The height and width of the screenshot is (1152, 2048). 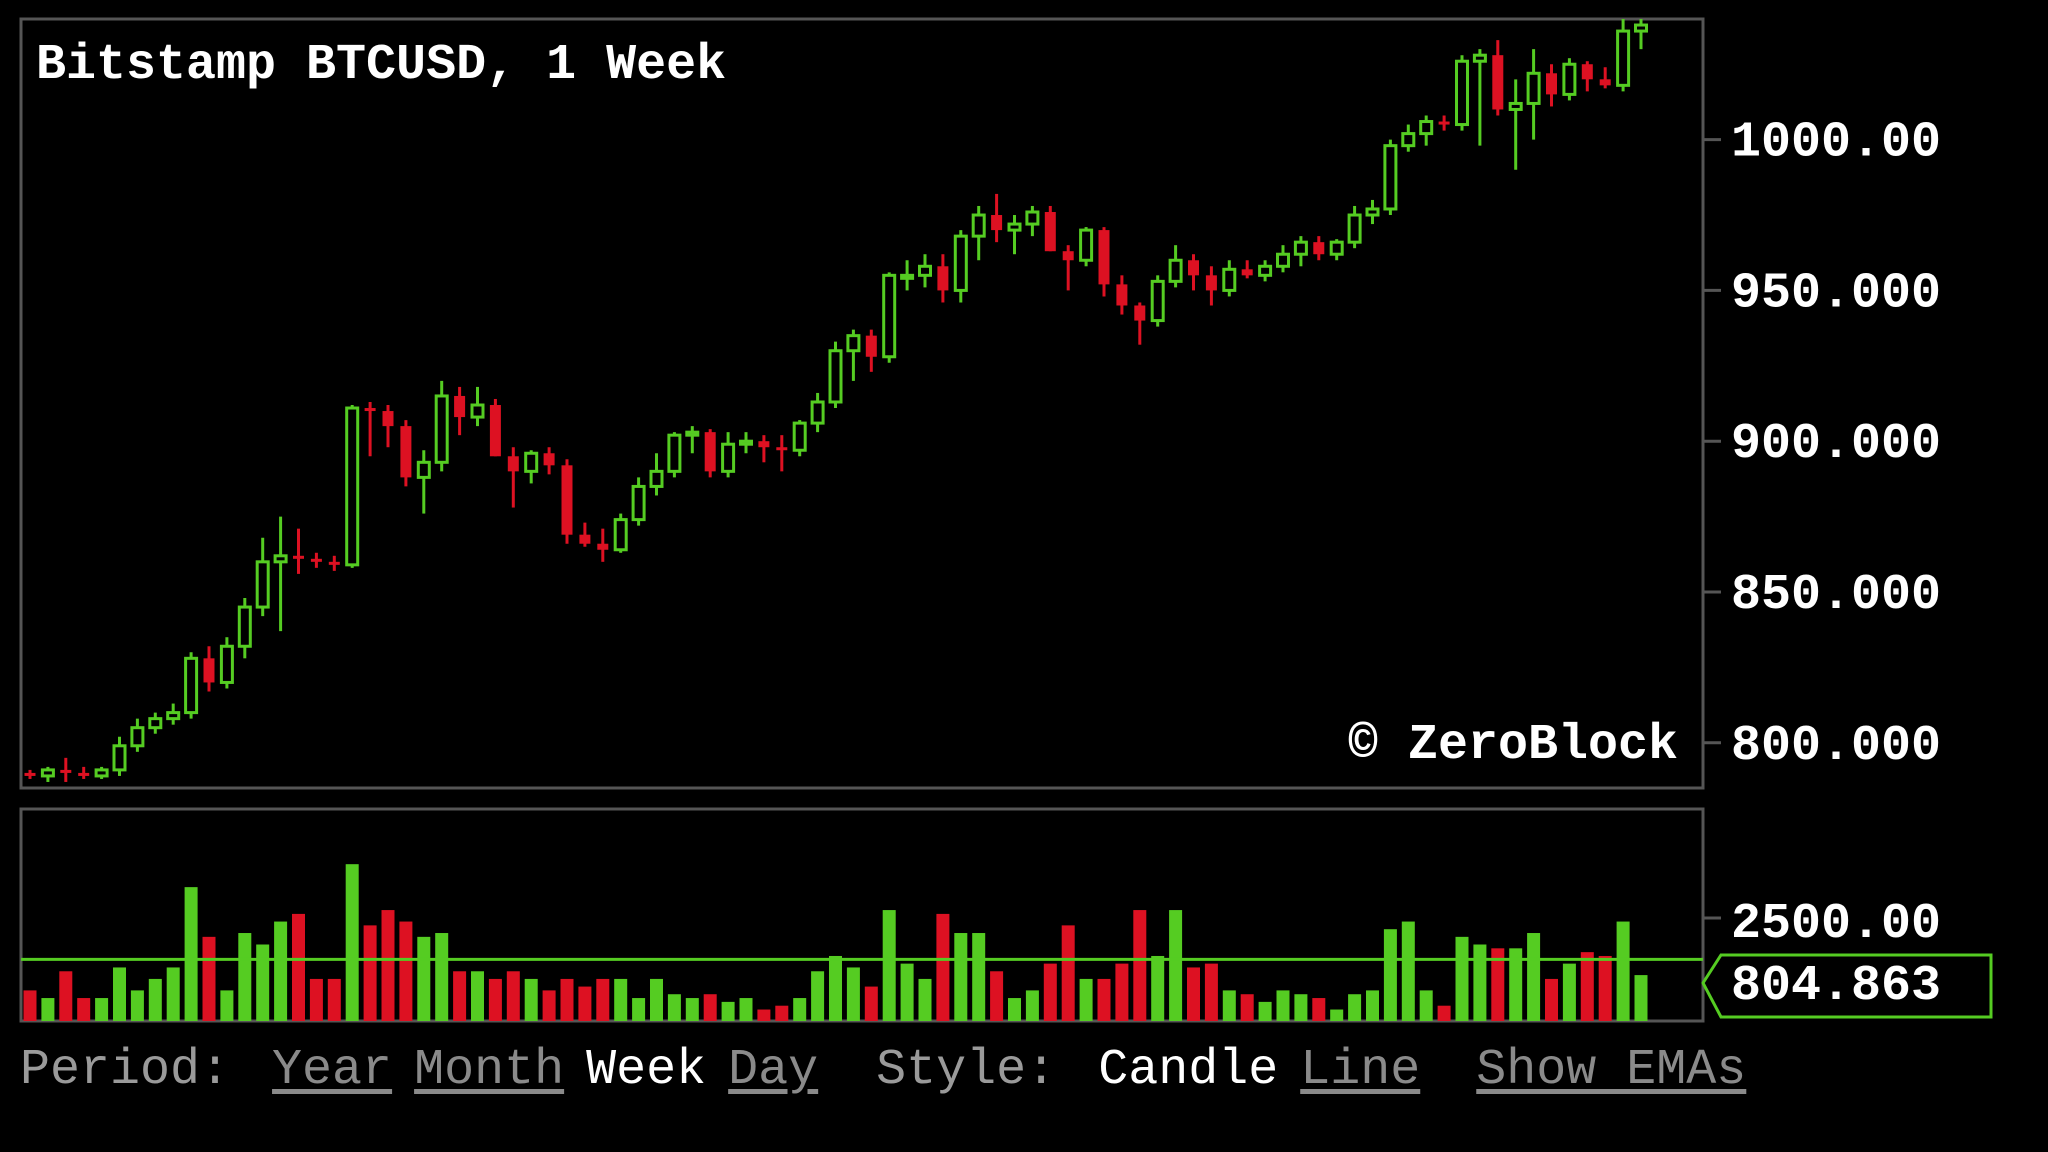 What do you see at coordinates (125, 1070) in the screenshot?
I see `period-label: Period:` at bounding box center [125, 1070].